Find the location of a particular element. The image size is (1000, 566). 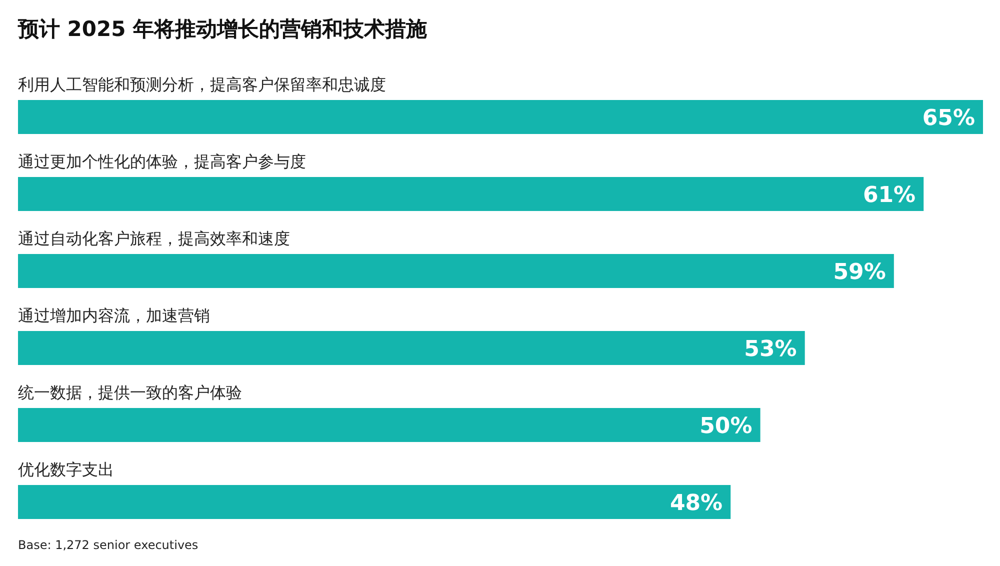

y-tick-label: 统一数据，提供一致的客户体验 is located at coordinates (130, 392).